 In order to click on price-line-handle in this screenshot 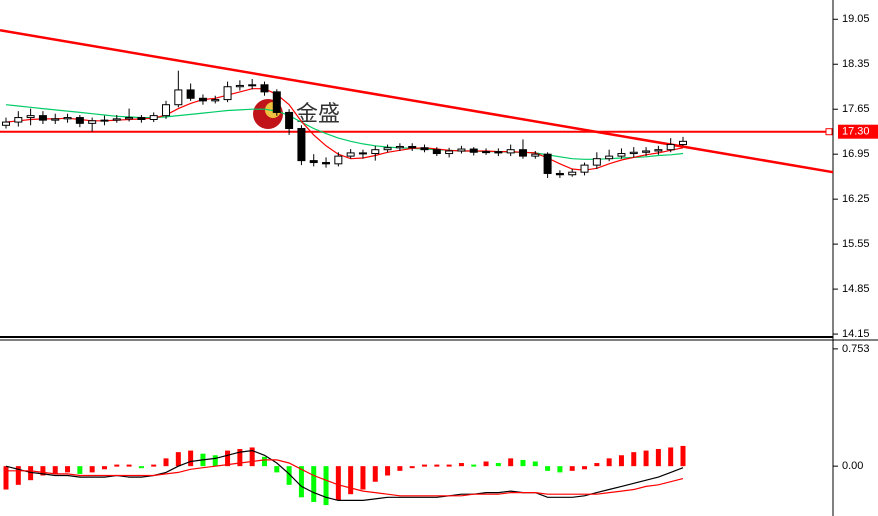, I will do `click(829, 132)`.